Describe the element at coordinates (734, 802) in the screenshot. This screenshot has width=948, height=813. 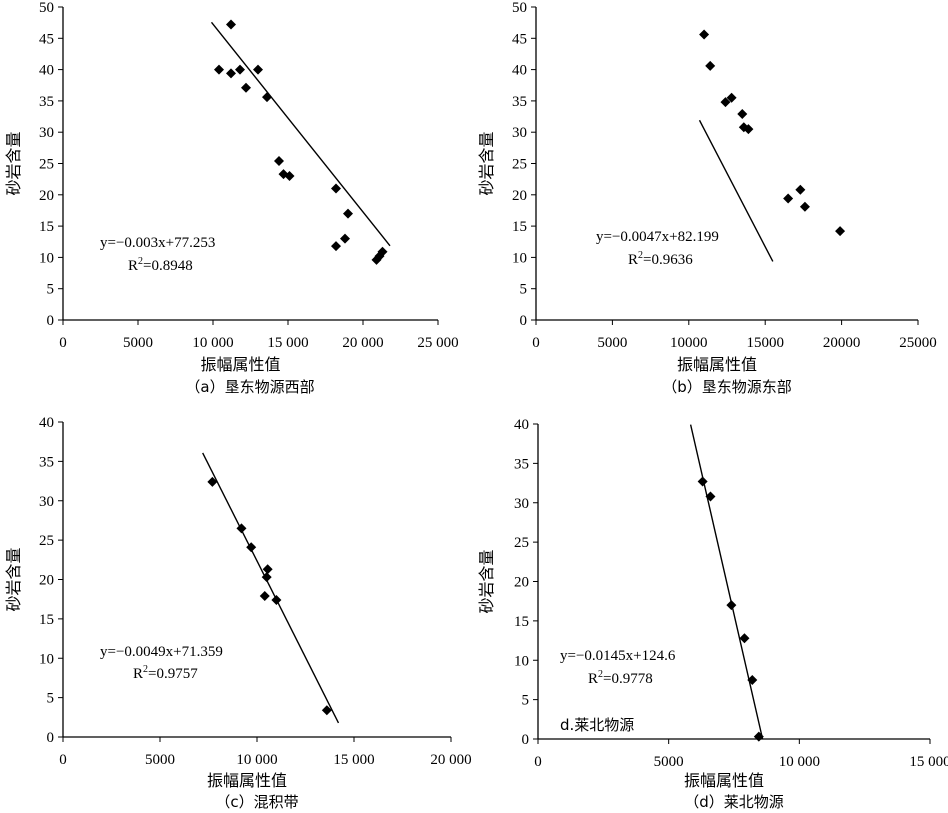
I see `panel-caption: （d）莱北物源` at that location.